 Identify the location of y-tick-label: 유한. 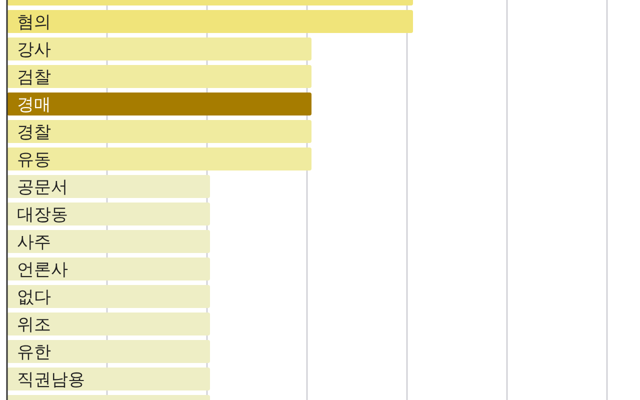
(34, 352).